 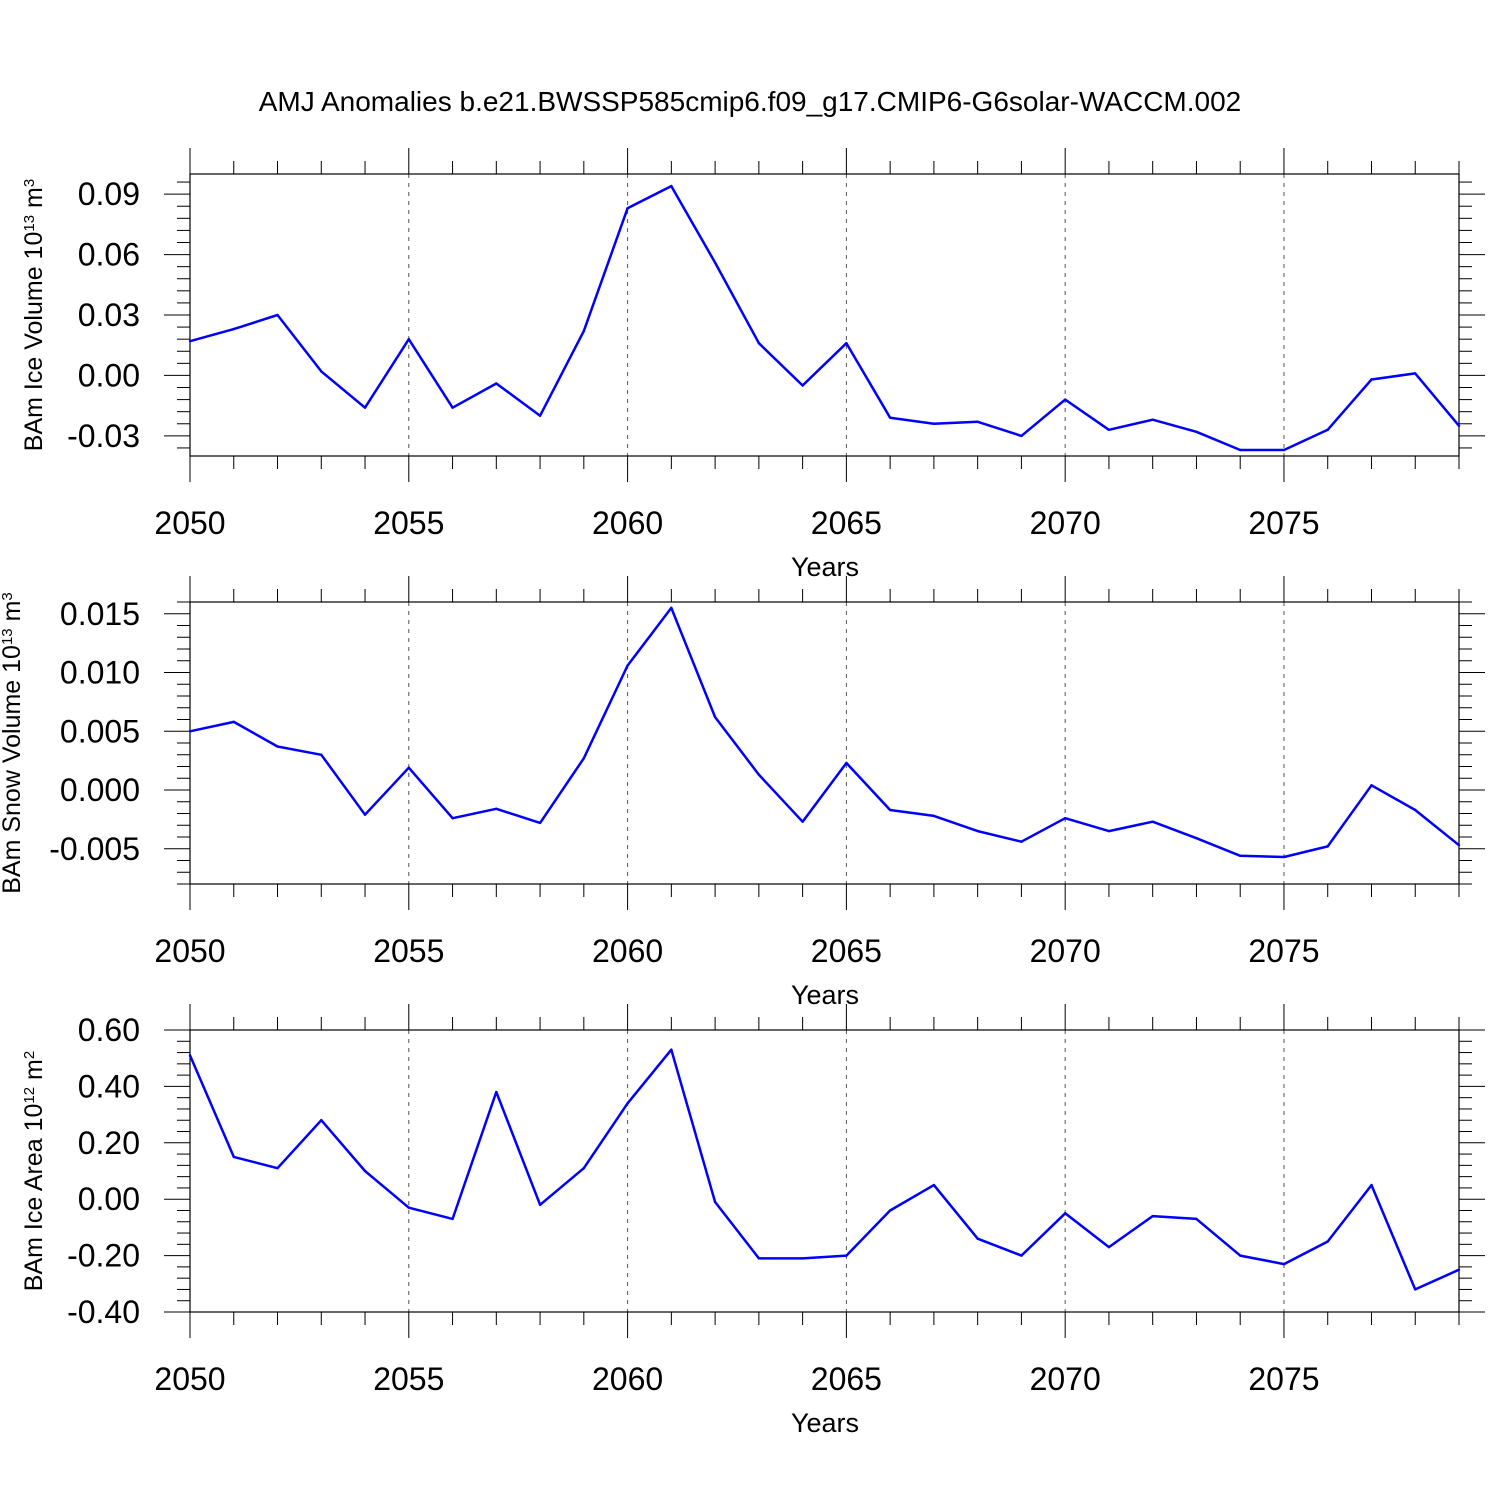 I want to click on y-tick-label: 0.06, so click(x=109, y=255).